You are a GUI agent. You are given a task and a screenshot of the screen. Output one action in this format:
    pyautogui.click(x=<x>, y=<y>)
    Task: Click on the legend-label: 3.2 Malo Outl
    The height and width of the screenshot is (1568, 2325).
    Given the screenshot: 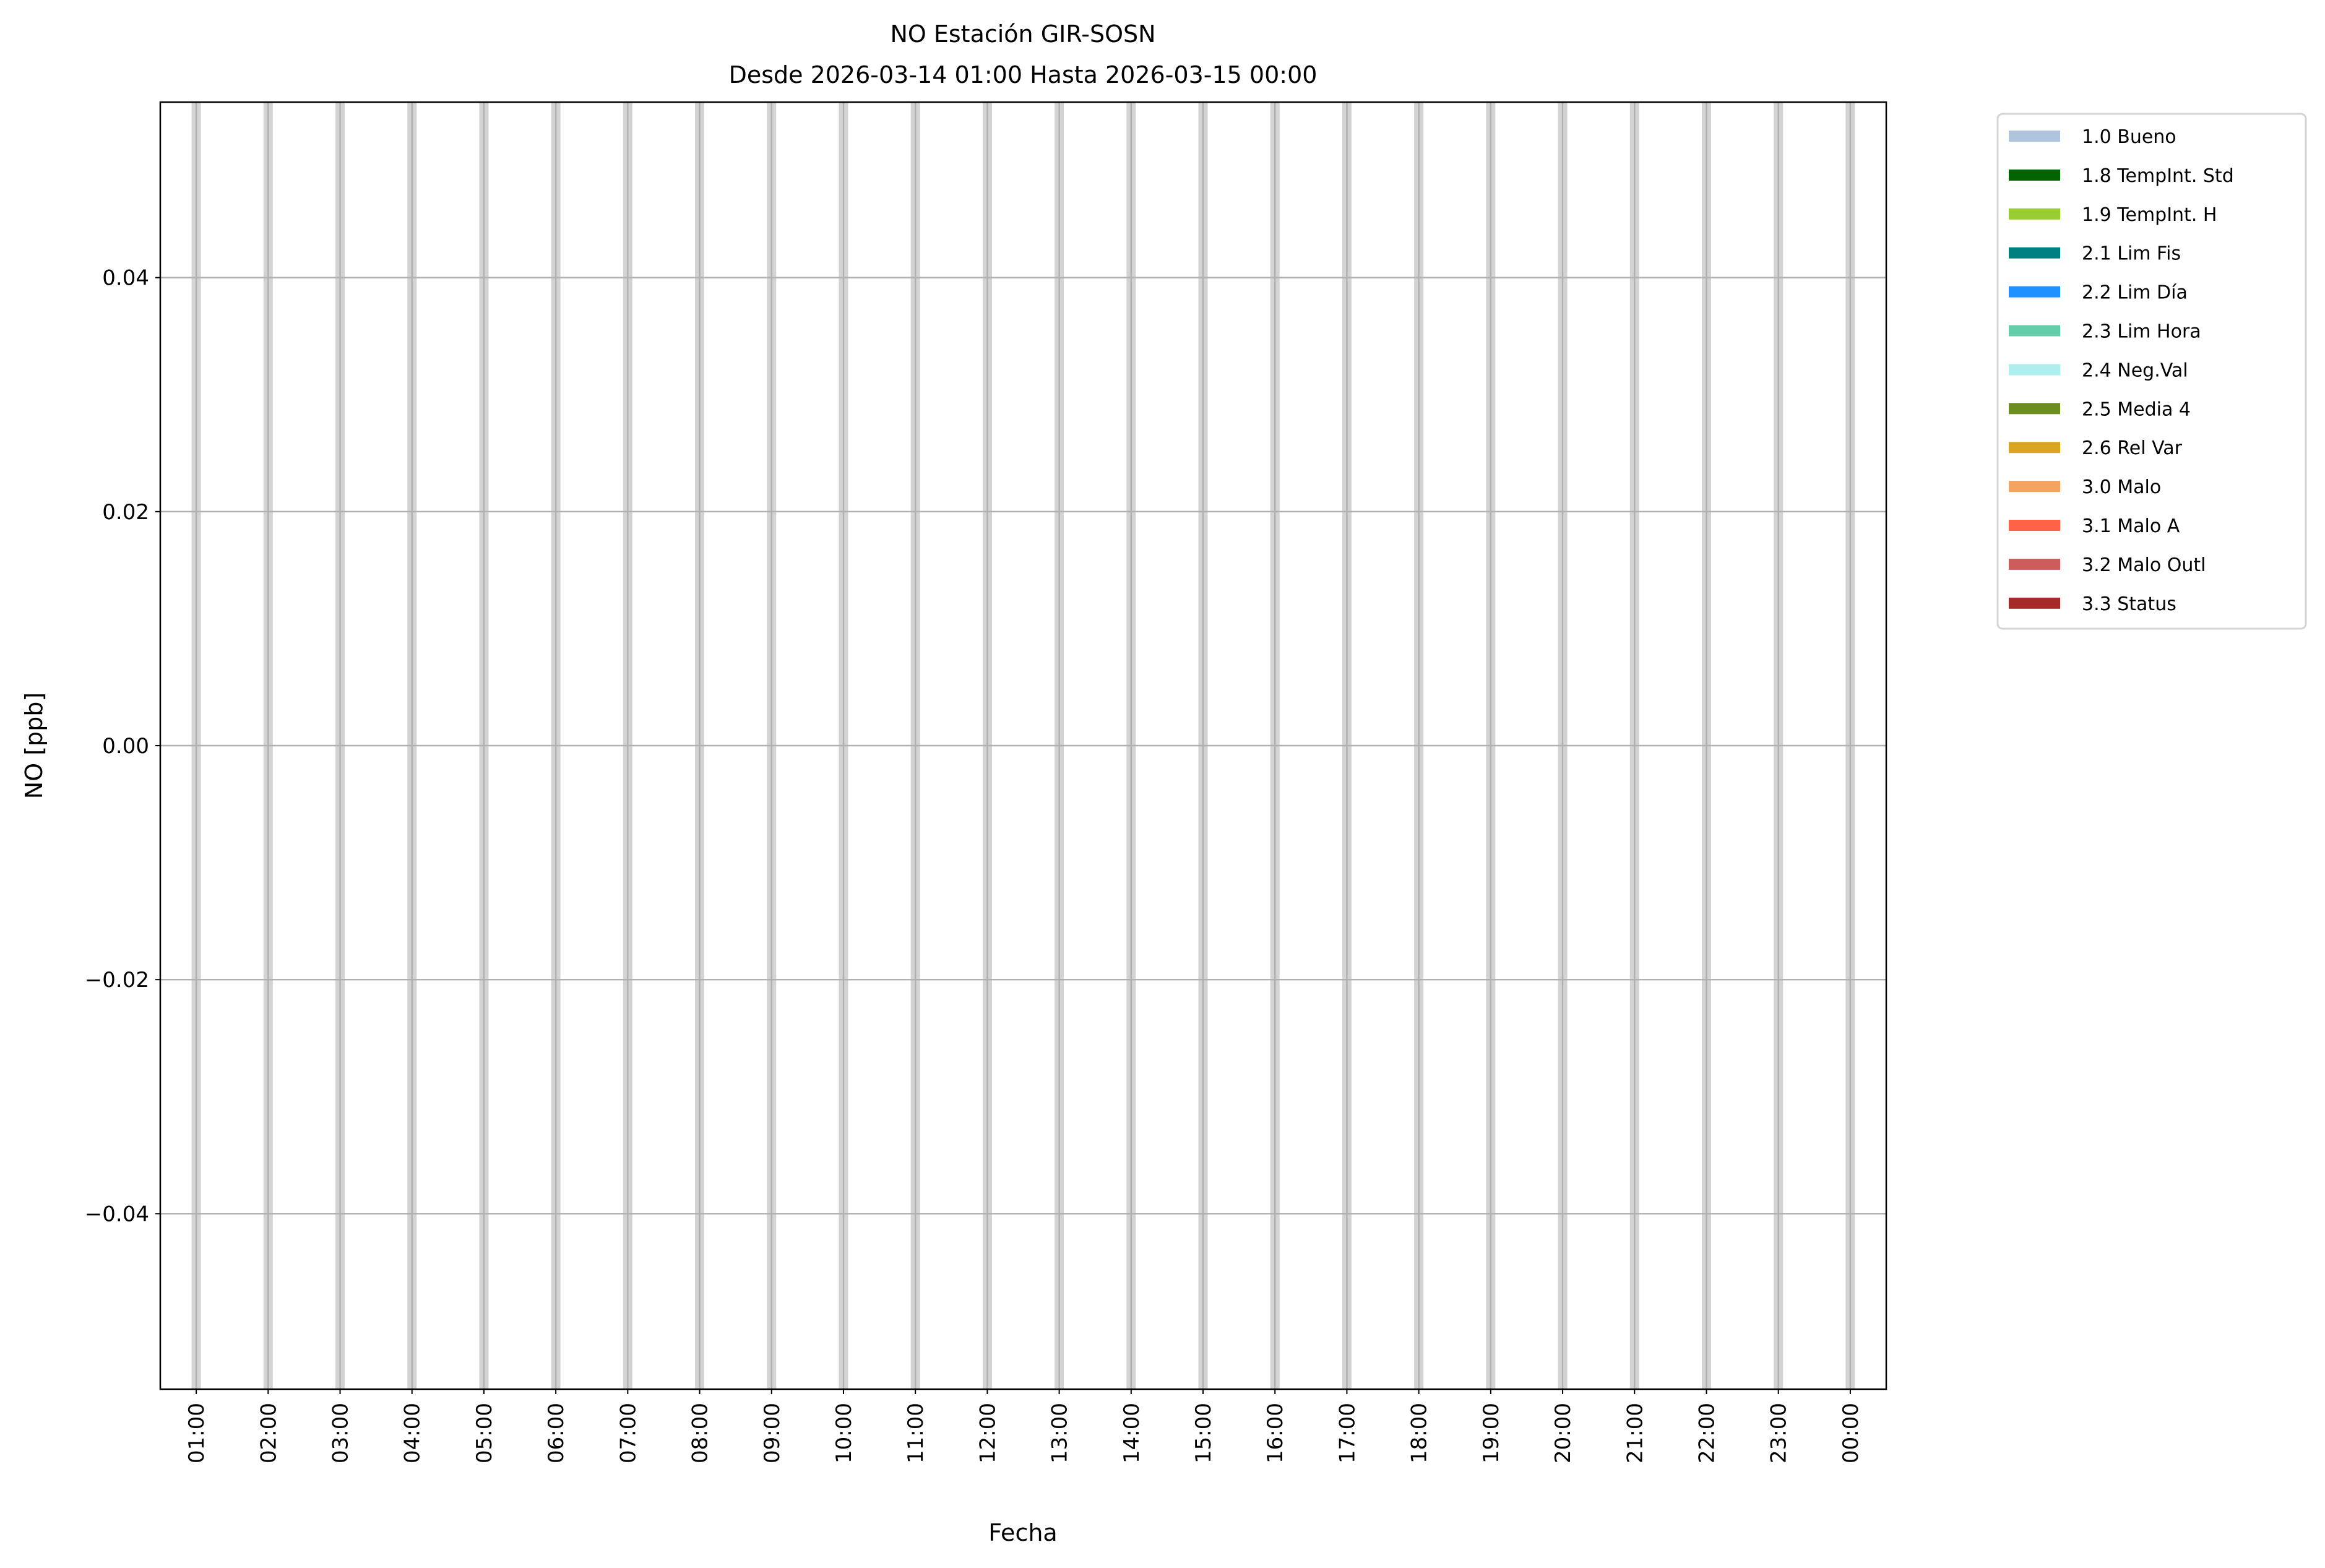 What is the action you would take?
    pyautogui.click(x=2144, y=565)
    